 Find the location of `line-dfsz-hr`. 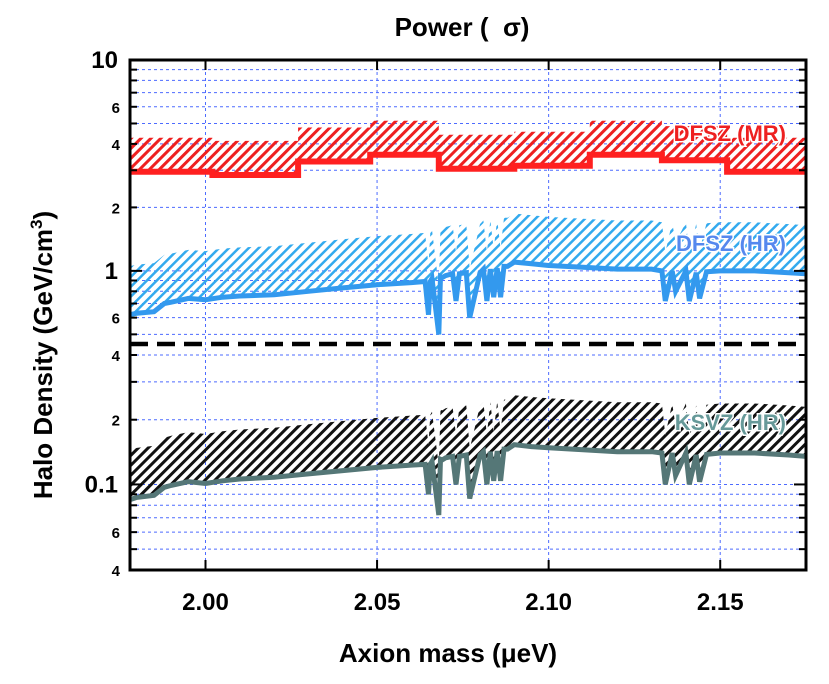

line-dfsz-hr is located at coordinates (468, 297).